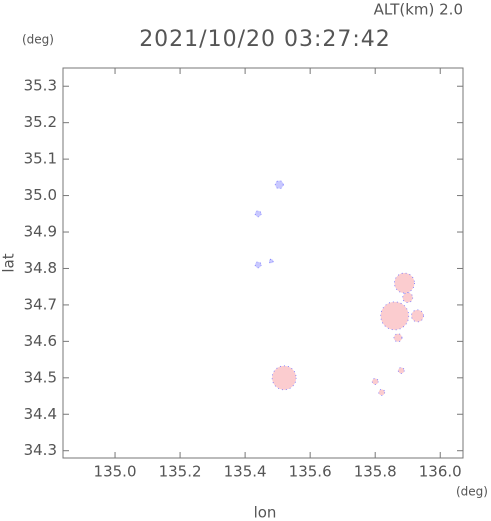 Image resolution: width=491 pixels, height=521 pixels. What do you see at coordinates (310, 472) in the screenshot?
I see `x-tick-label: 135.6` at bounding box center [310, 472].